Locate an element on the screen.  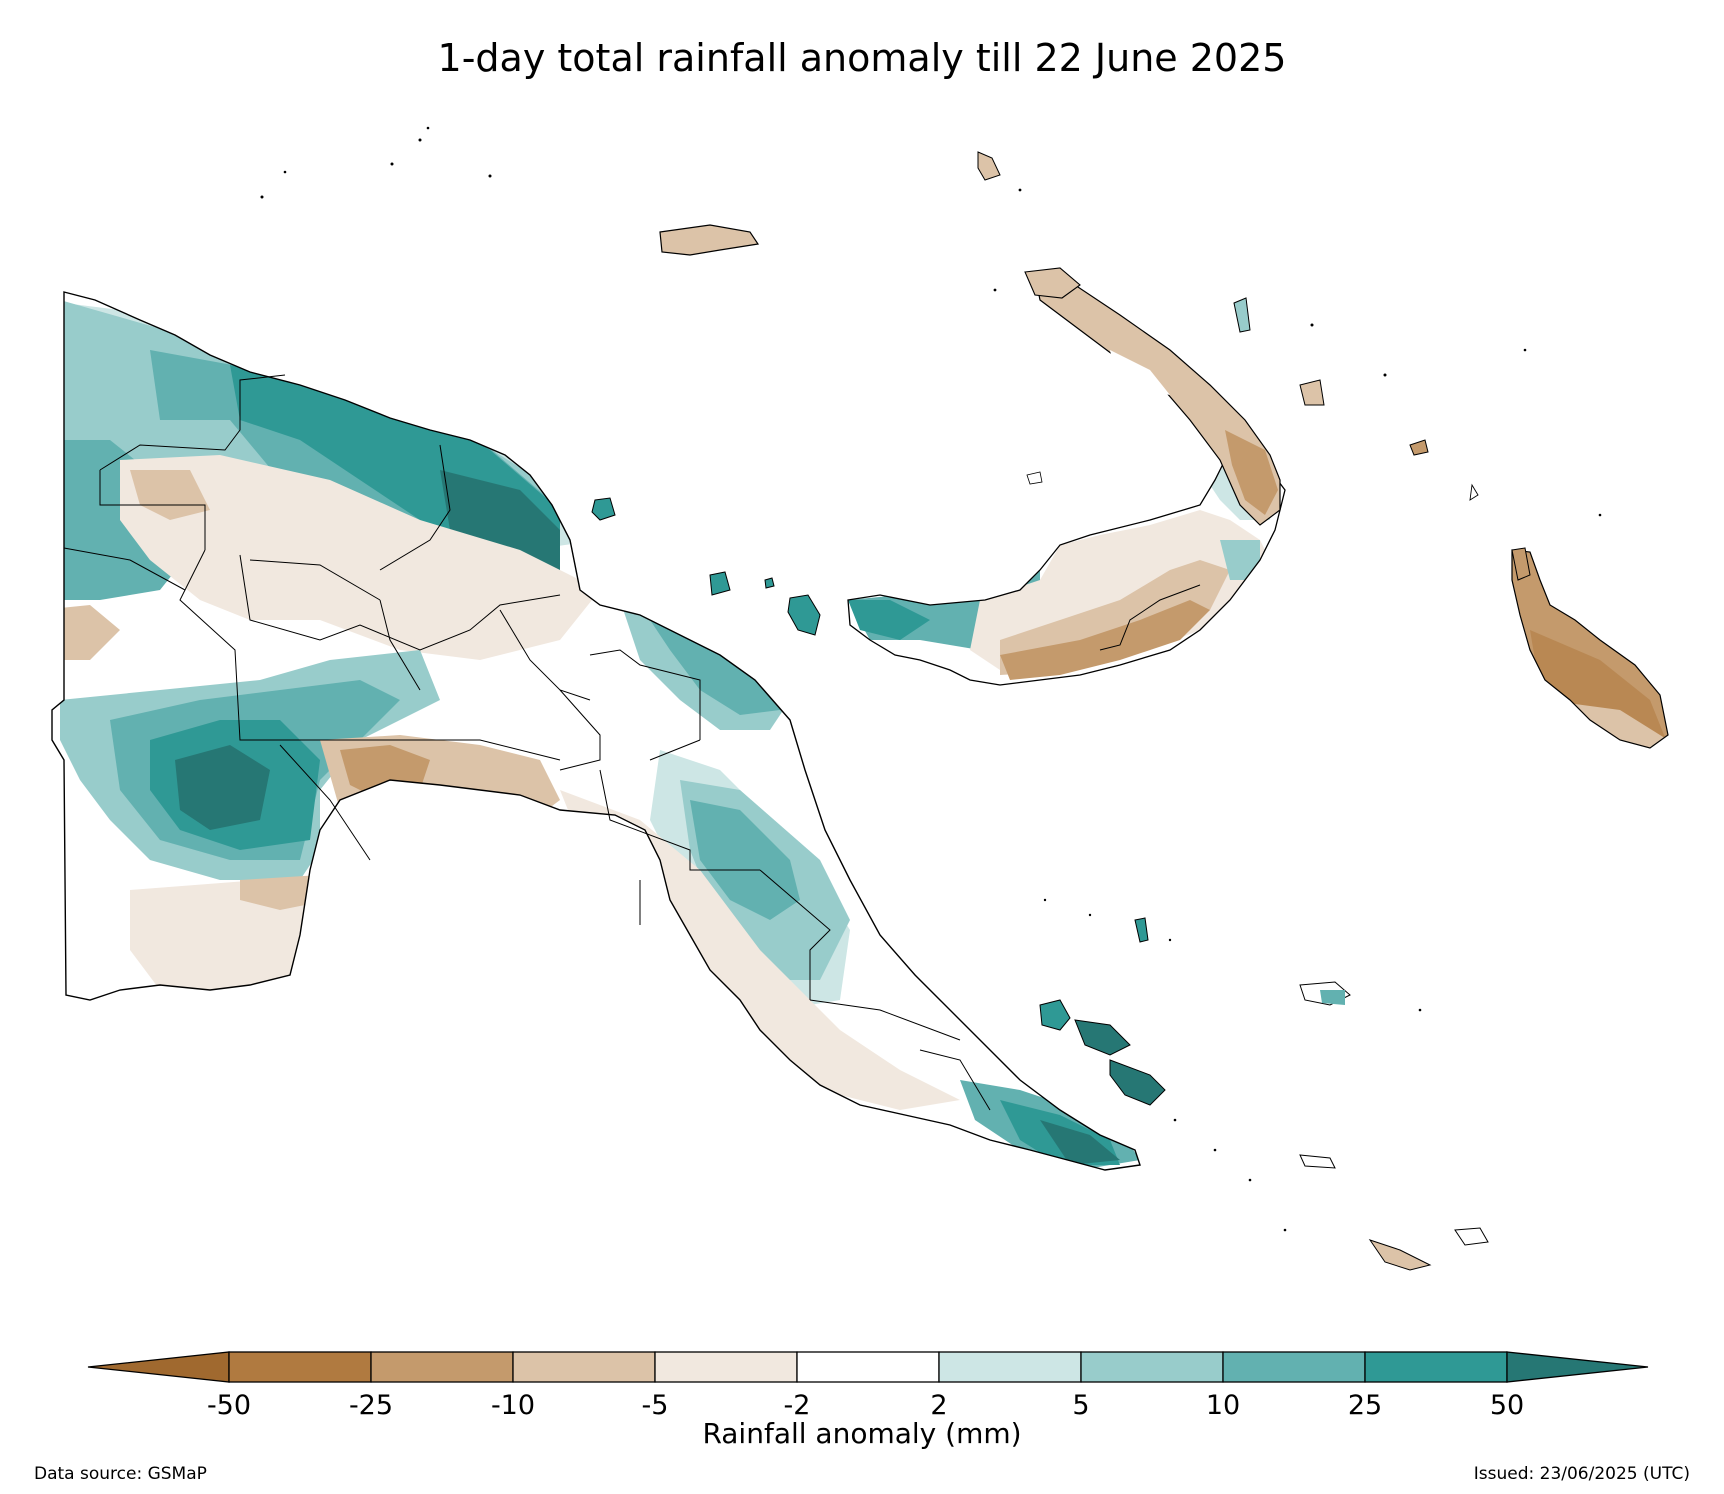
colorbar is located at coordinates (868, 1367).